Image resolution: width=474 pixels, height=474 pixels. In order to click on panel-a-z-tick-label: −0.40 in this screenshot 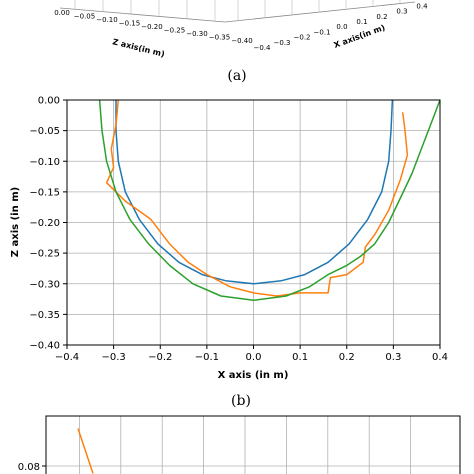, I will do `click(241, 41)`.